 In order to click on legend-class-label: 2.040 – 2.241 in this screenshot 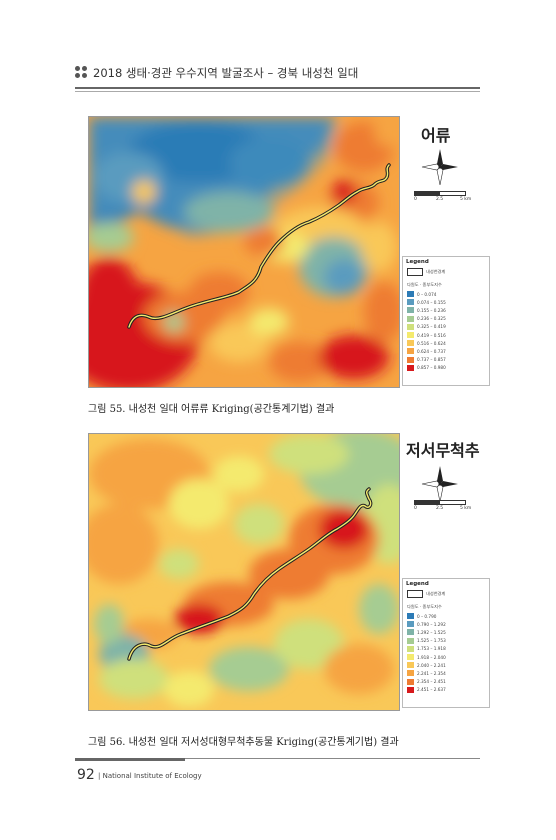, I will do `click(431, 665)`.